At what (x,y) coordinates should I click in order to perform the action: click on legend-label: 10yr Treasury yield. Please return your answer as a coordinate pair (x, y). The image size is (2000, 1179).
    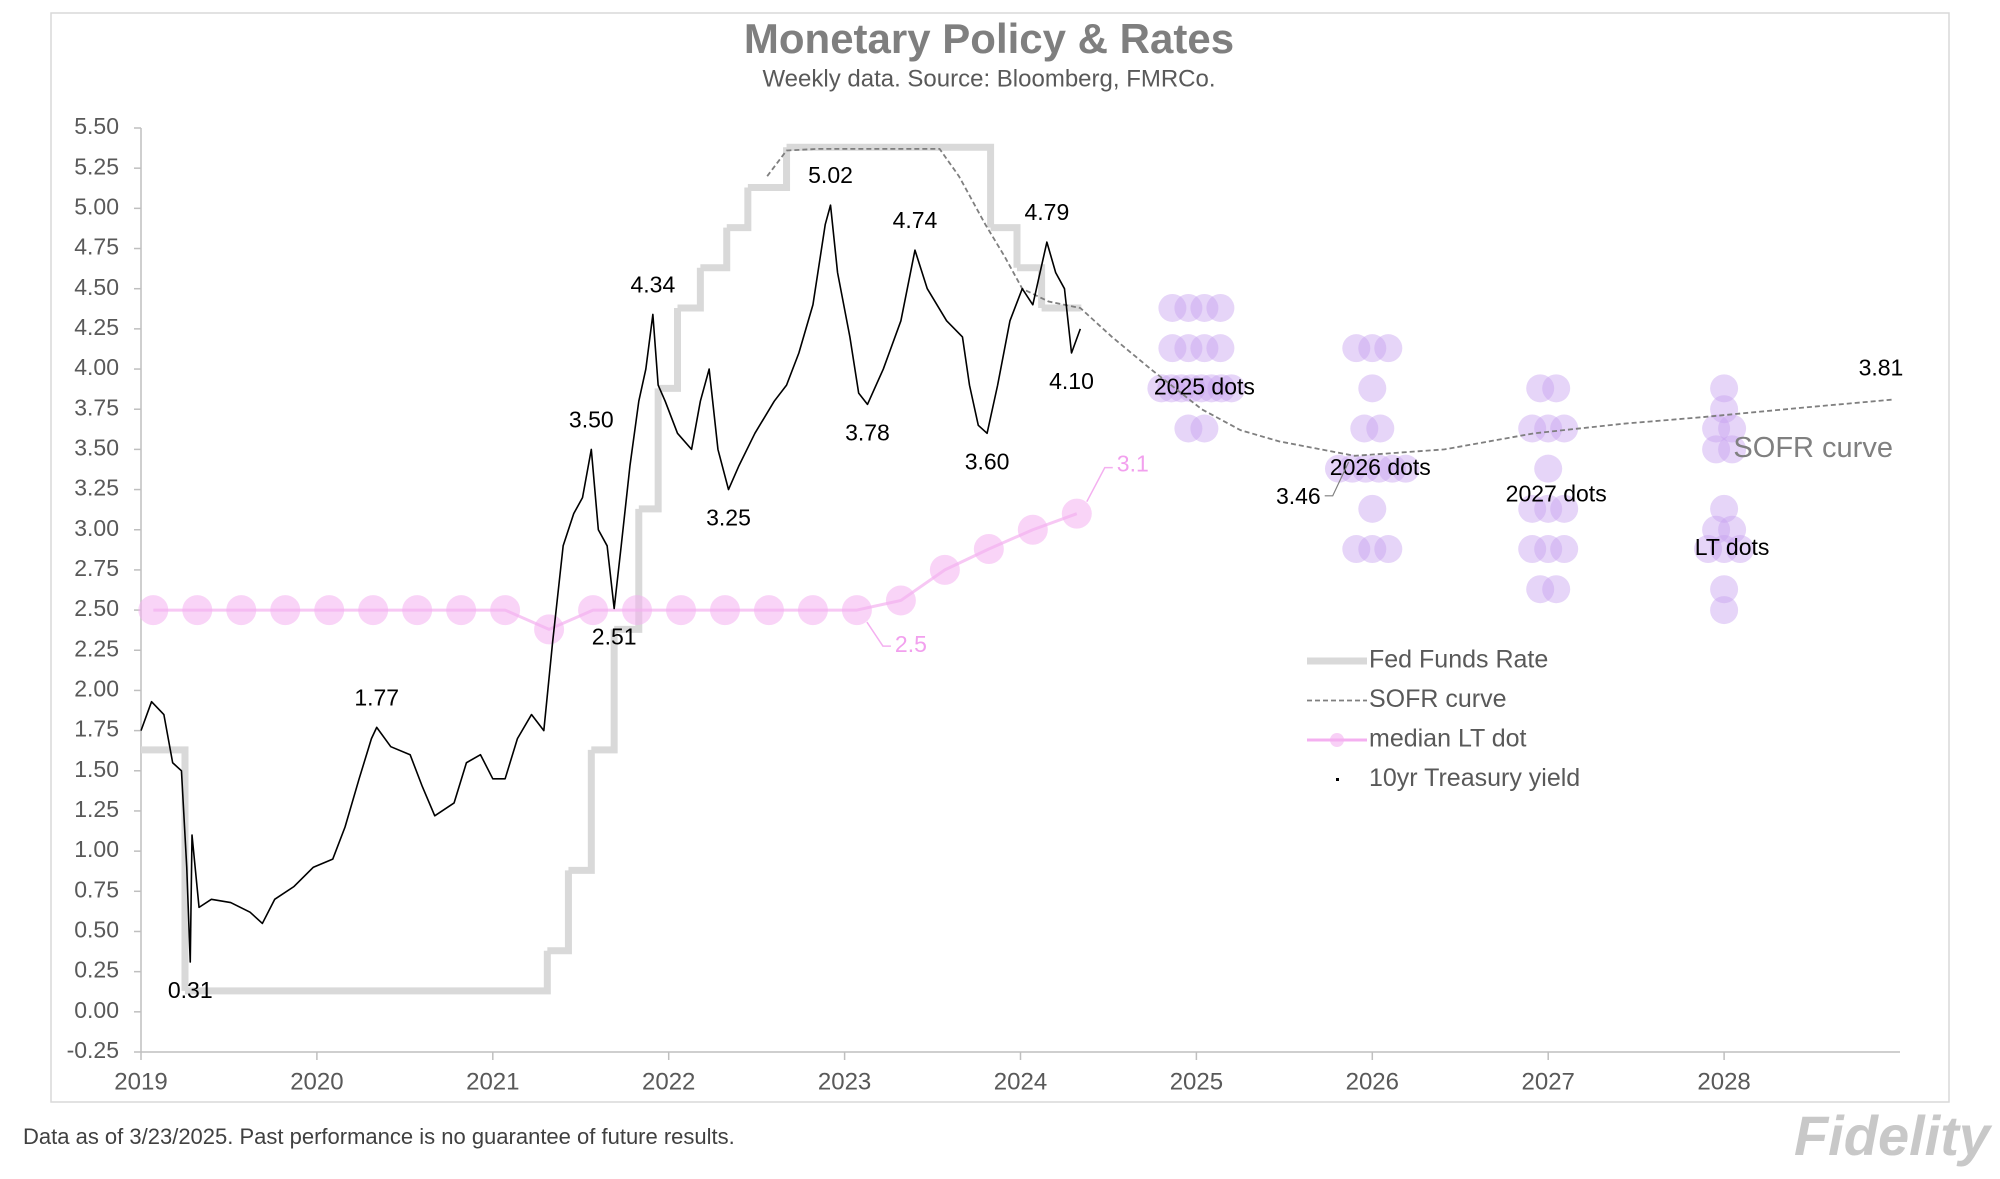
    Looking at the image, I should click on (1474, 778).